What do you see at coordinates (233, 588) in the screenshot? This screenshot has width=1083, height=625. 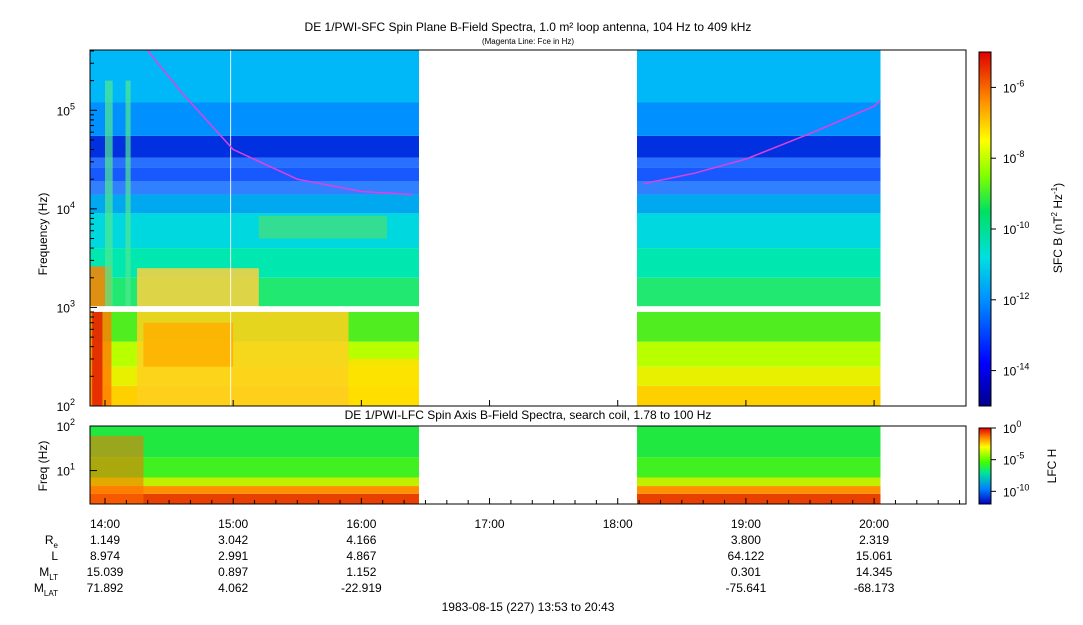 I see `ephemeris-value: 4.062` at bounding box center [233, 588].